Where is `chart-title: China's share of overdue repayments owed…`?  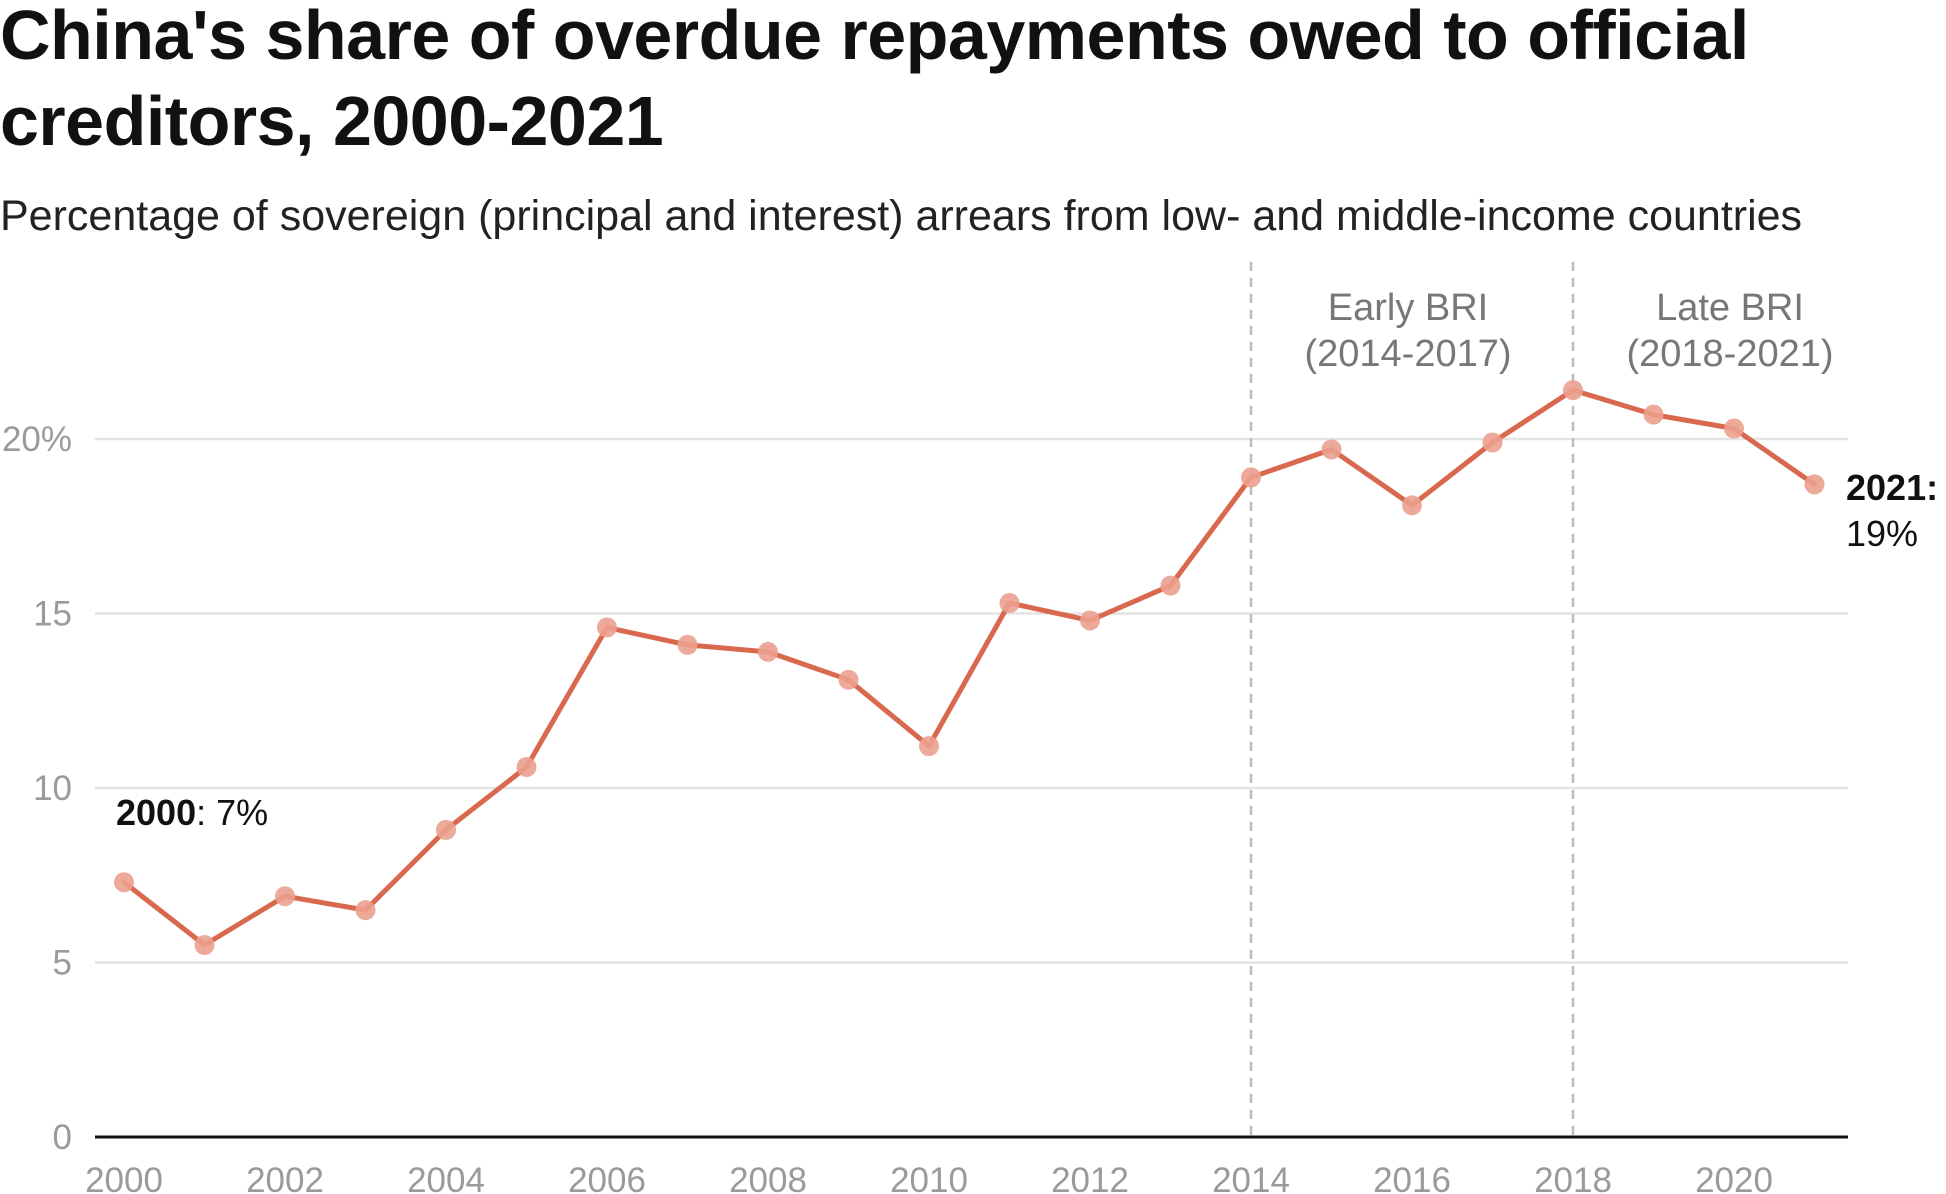
chart-title: China's share of overdue repayments owed… is located at coordinates (874, 80).